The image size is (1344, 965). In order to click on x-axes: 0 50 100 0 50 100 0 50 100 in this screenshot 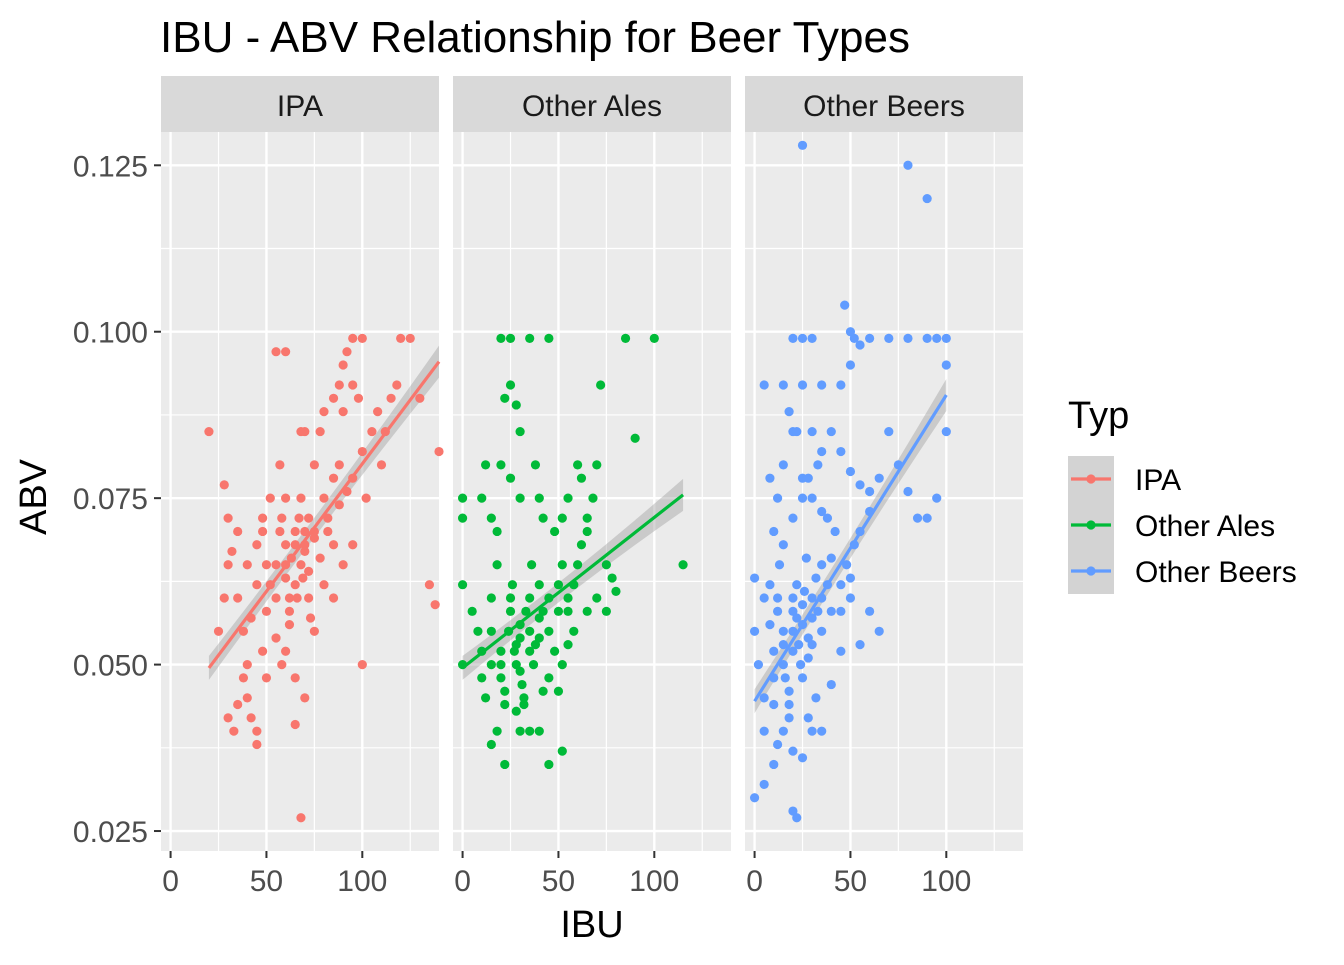, I will do `click(566, 874)`.